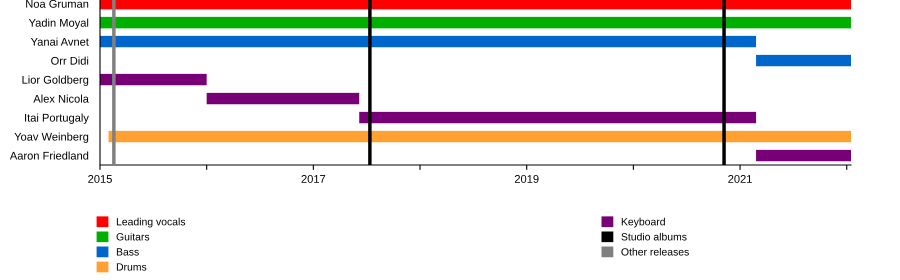 This screenshot has width=900, height=280. What do you see at coordinates (51, 137) in the screenshot?
I see `y-tick-label: Yoav Weinberg` at bounding box center [51, 137].